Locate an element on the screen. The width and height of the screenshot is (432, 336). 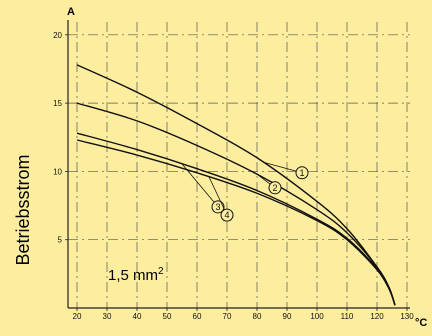
x-unit-label: °C is located at coordinates (421, 323).